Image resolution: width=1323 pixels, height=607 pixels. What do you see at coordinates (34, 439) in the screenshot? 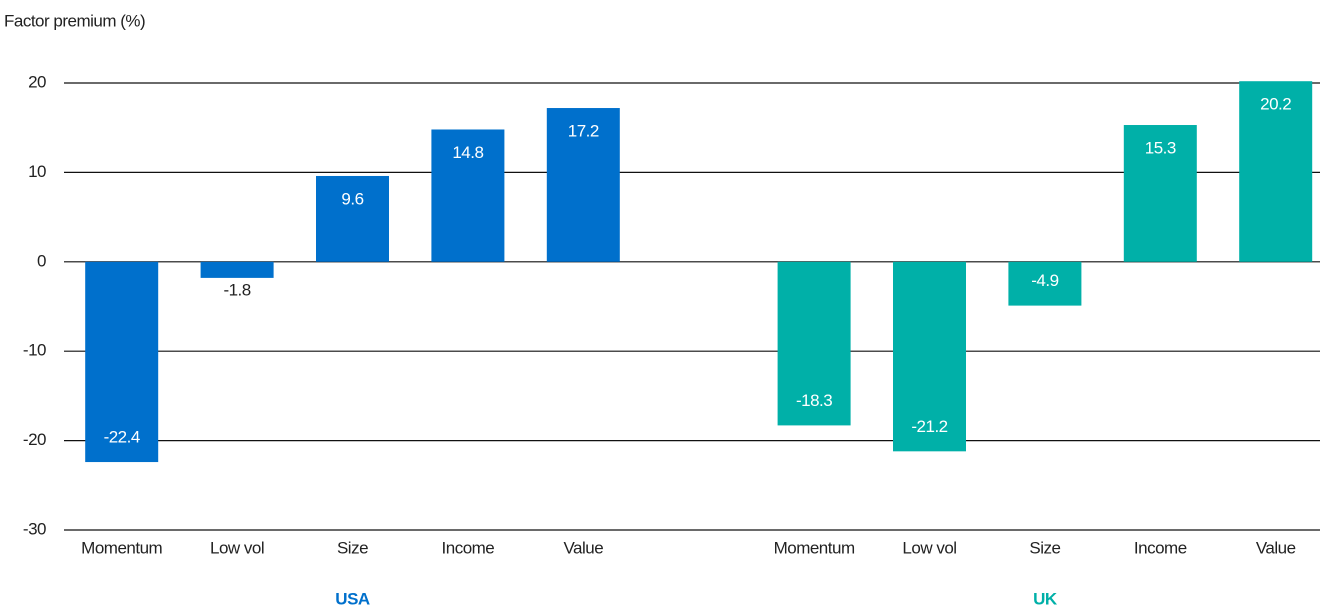
I see `y-tick-label: -20` at bounding box center [34, 439].